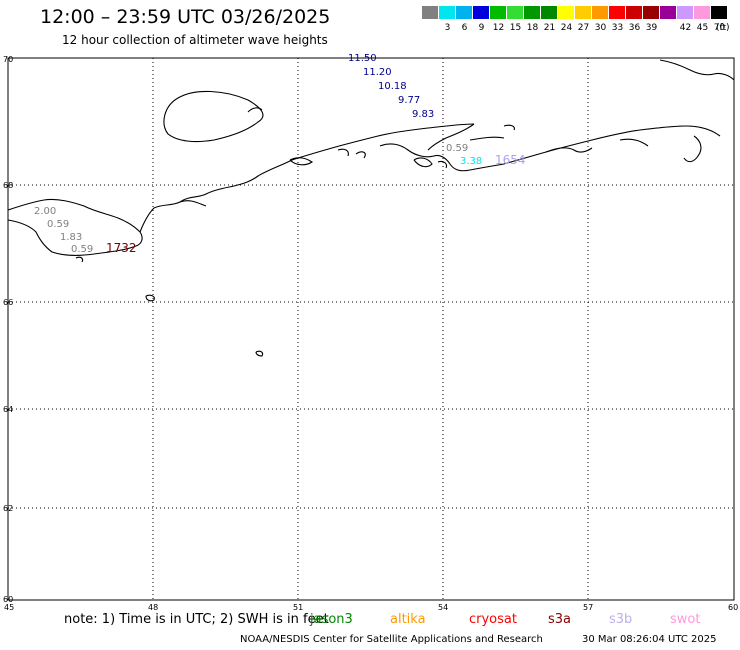  What do you see at coordinates (8, 409) in the screenshot?
I see `lat-label: 64` at bounding box center [8, 409].